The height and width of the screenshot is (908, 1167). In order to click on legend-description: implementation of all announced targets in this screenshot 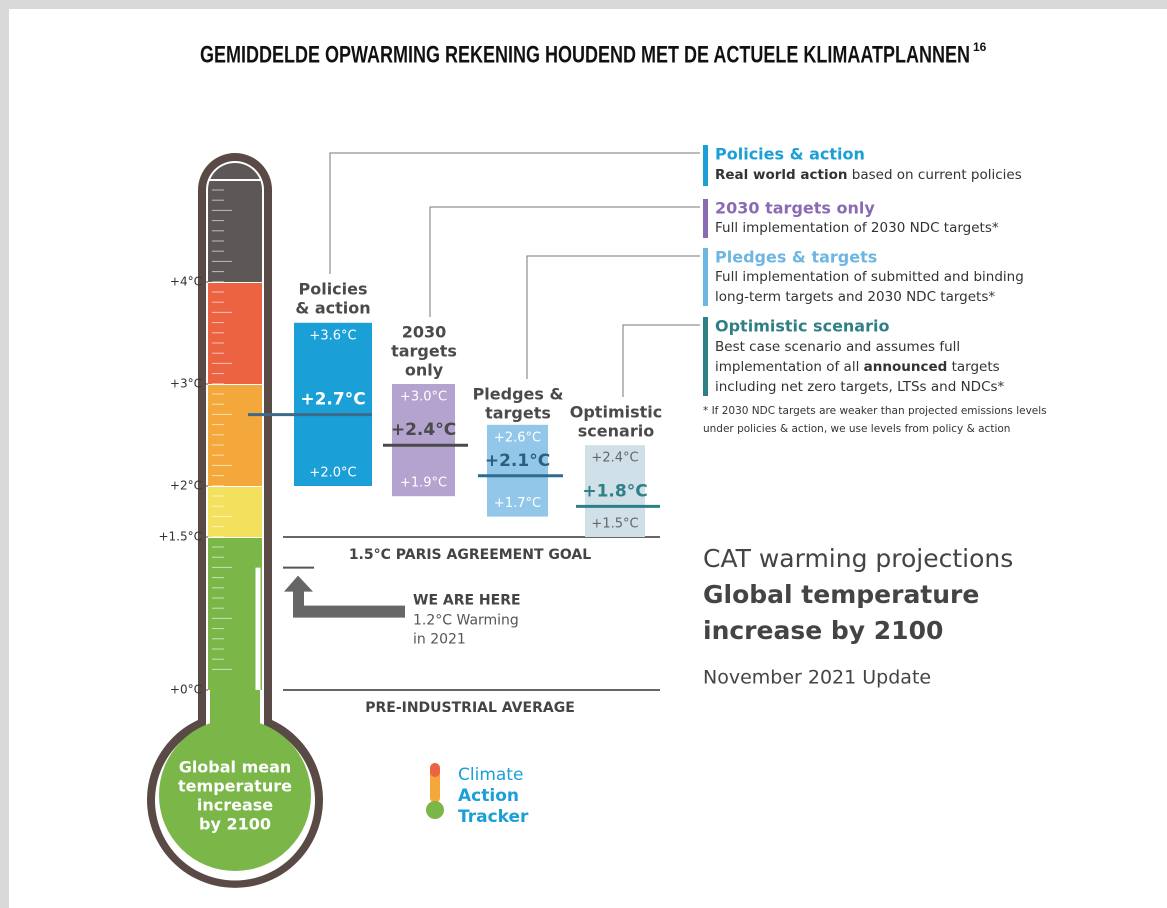, I will do `click(857, 367)`.